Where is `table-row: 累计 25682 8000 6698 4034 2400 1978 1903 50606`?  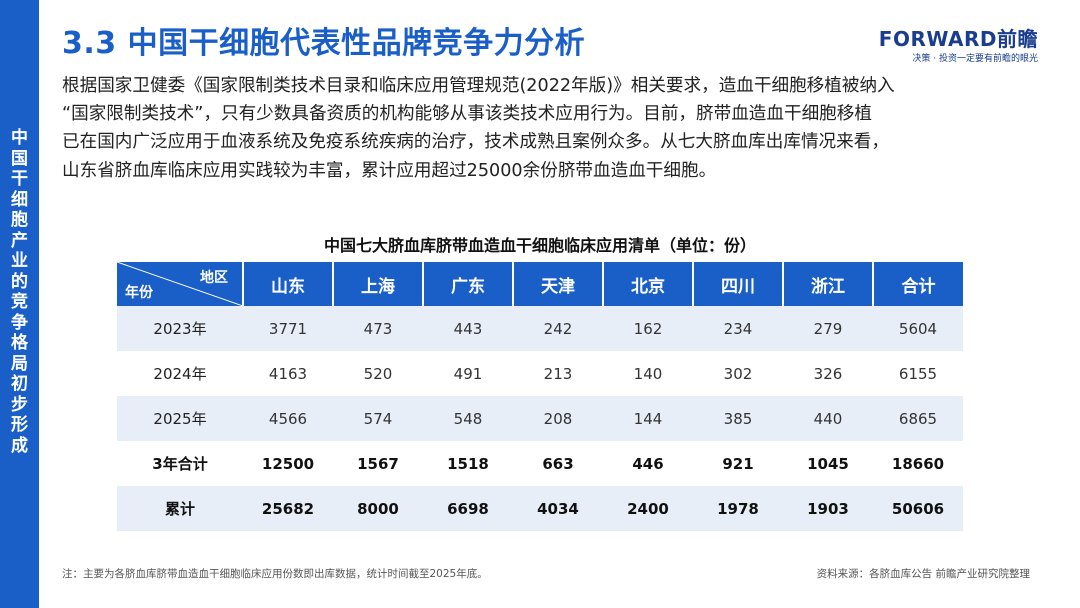
table-row: 累计 25682 8000 6698 4034 2400 1978 1903 50606 is located at coordinates (540, 508).